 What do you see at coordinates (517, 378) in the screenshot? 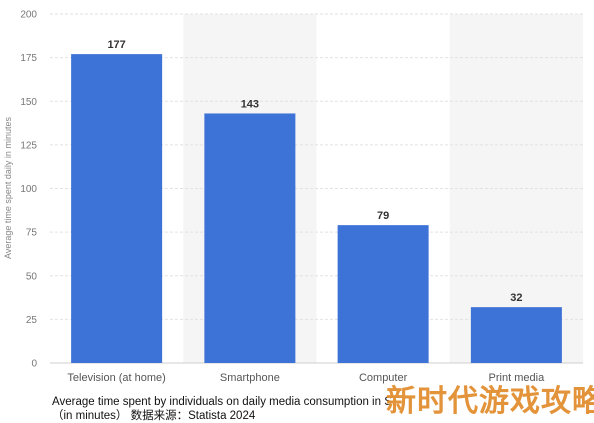
I see `x-category-label: Print media` at bounding box center [517, 378].